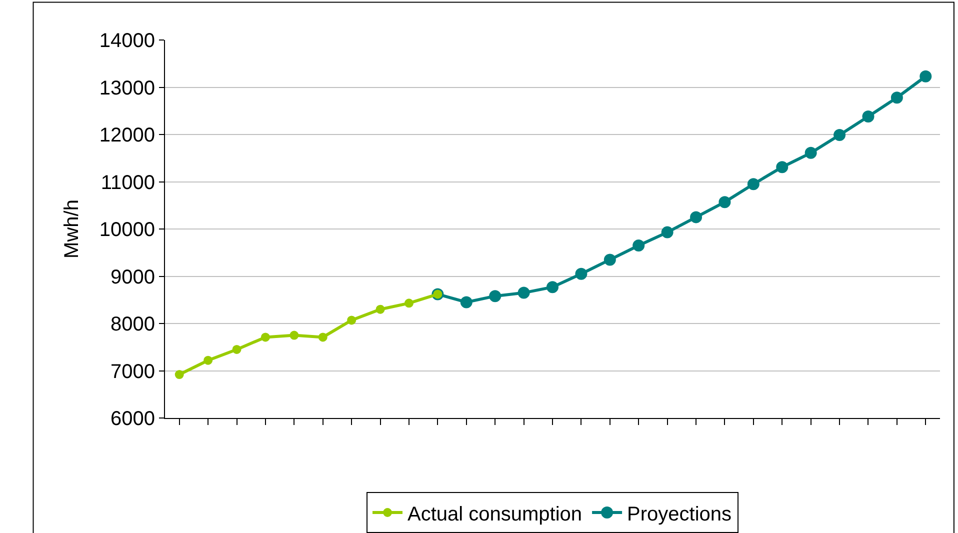  Describe the element at coordinates (127, 183) in the screenshot. I see `y-tick-label: 11000` at that location.